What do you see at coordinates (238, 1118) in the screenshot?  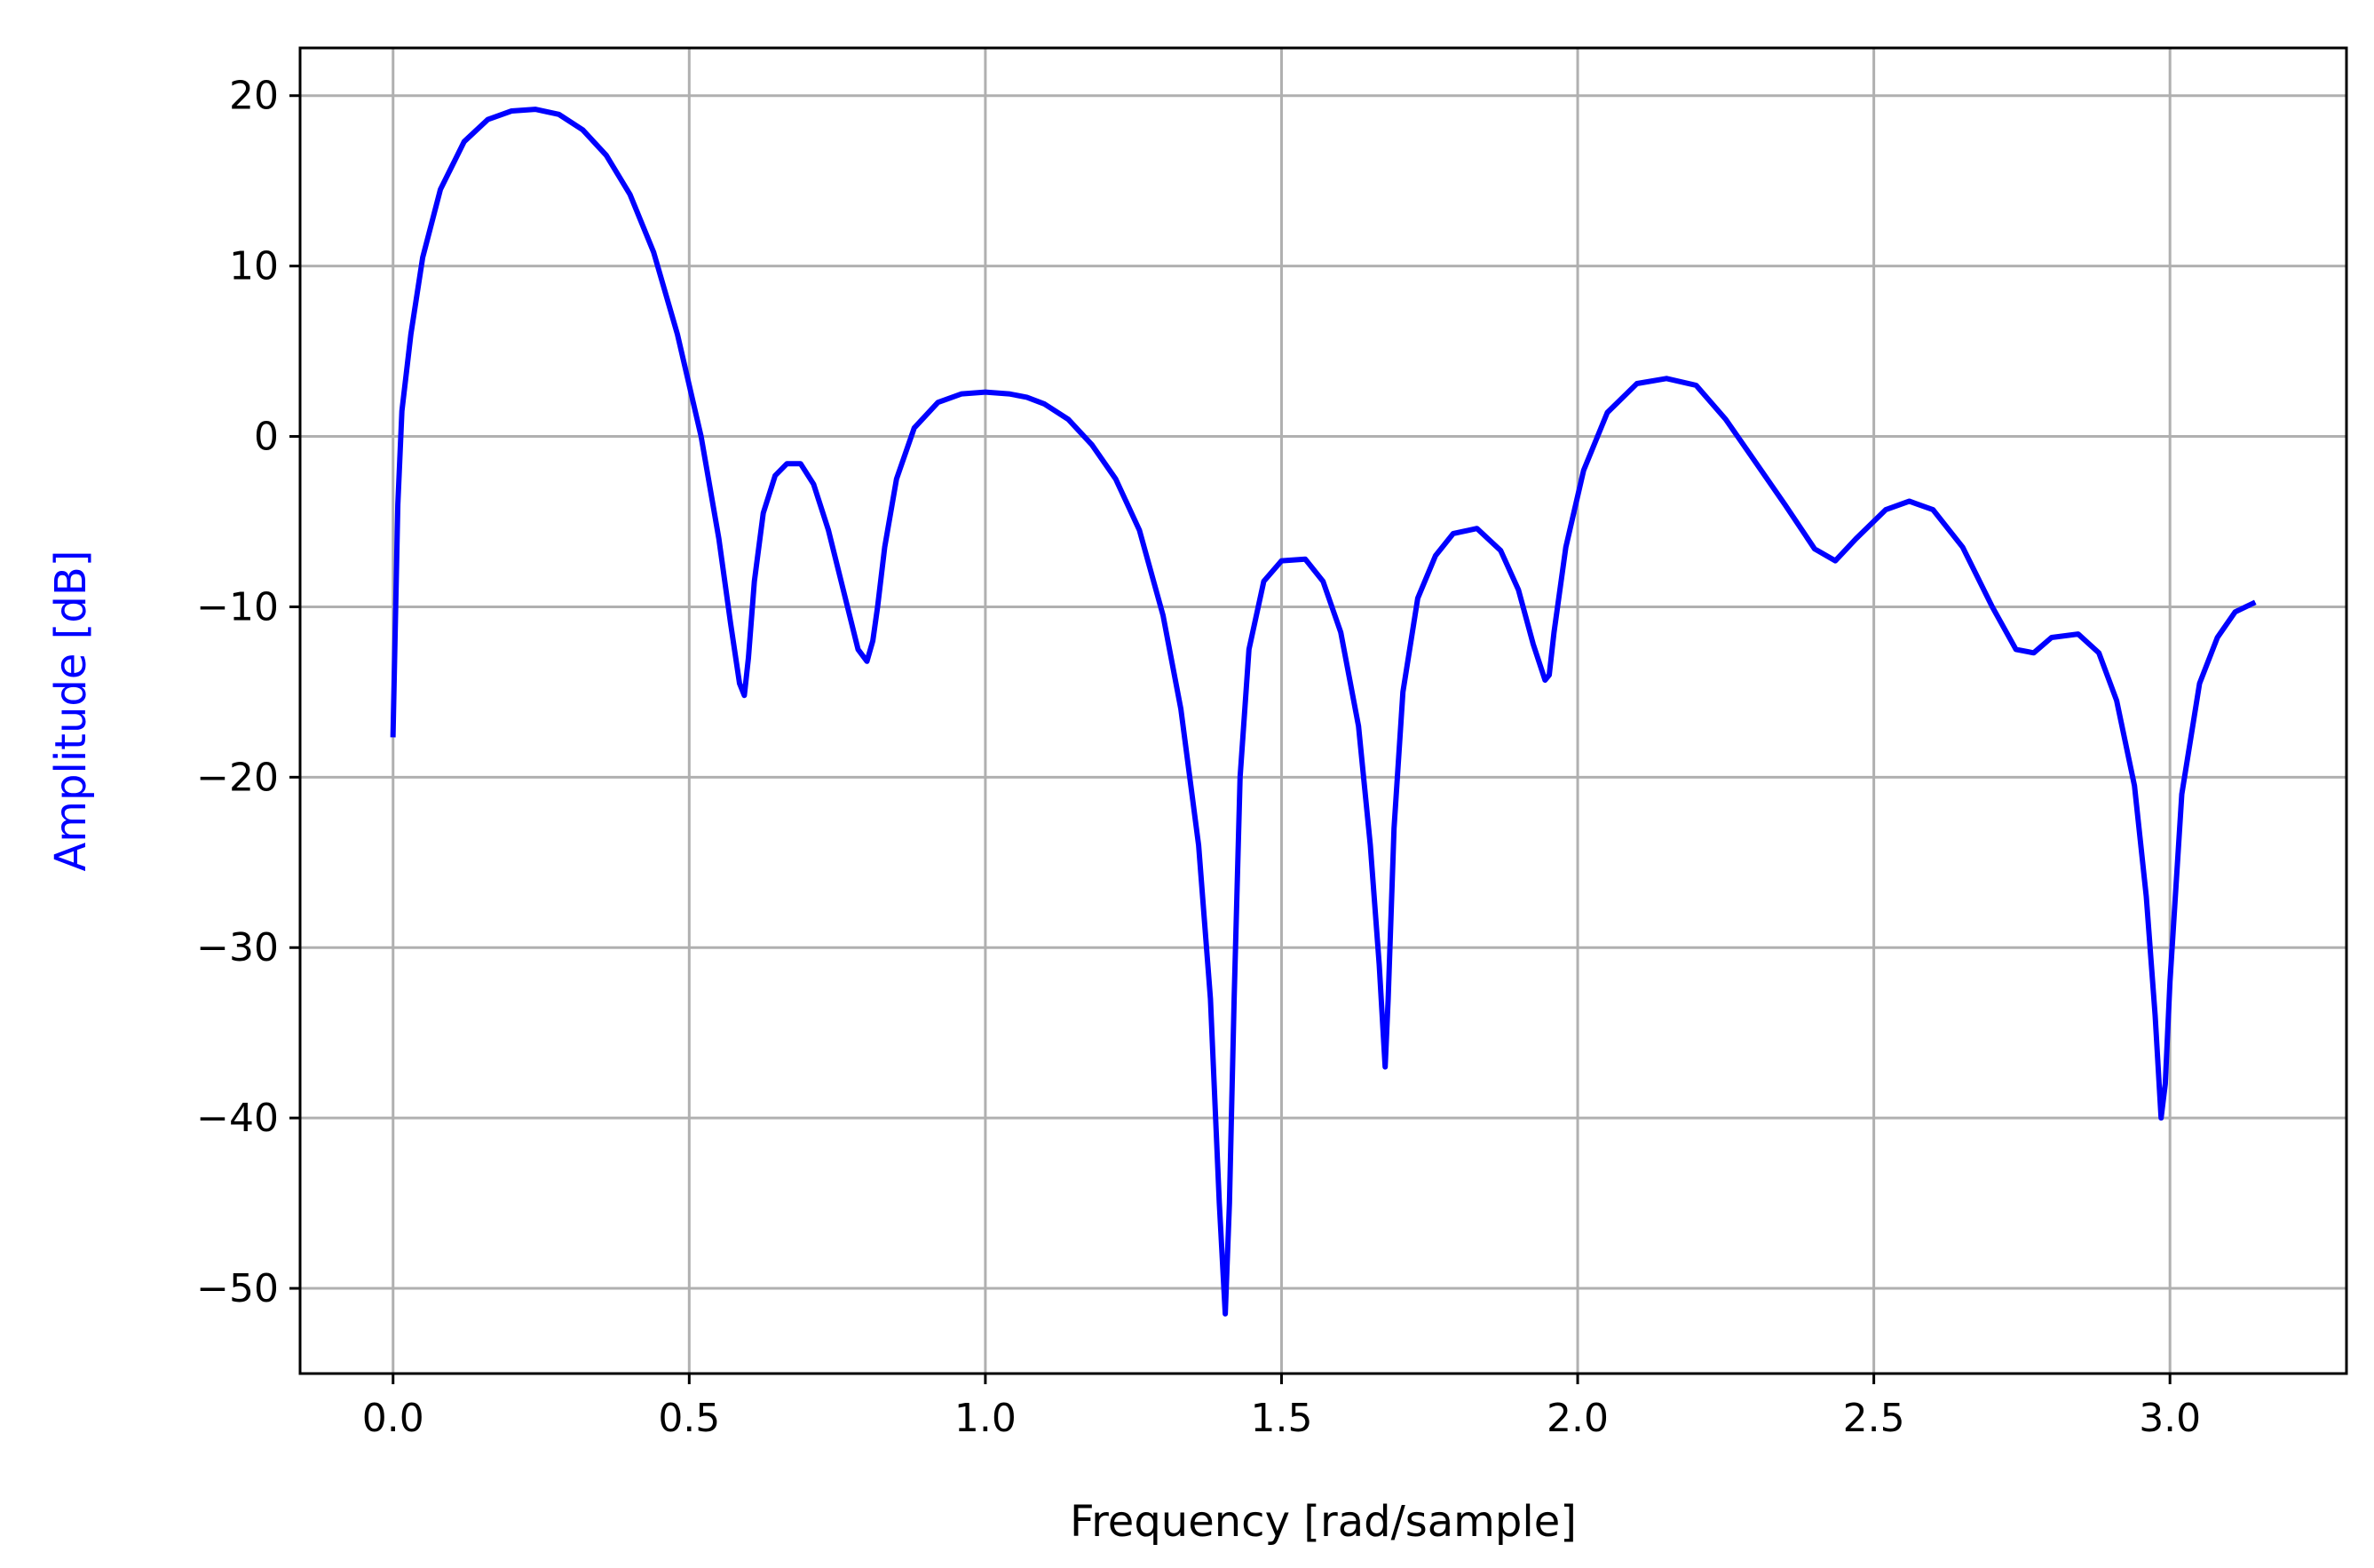 I see `y-tick-label: −40` at bounding box center [238, 1118].